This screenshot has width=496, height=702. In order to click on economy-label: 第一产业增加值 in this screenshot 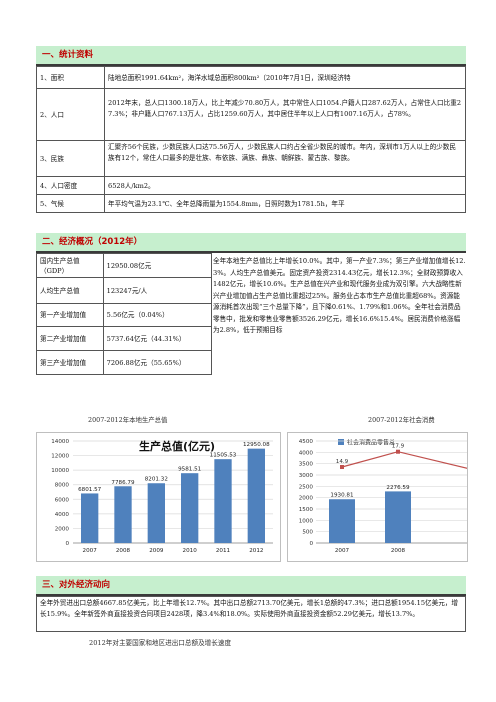, I will do `click(70, 315)`.